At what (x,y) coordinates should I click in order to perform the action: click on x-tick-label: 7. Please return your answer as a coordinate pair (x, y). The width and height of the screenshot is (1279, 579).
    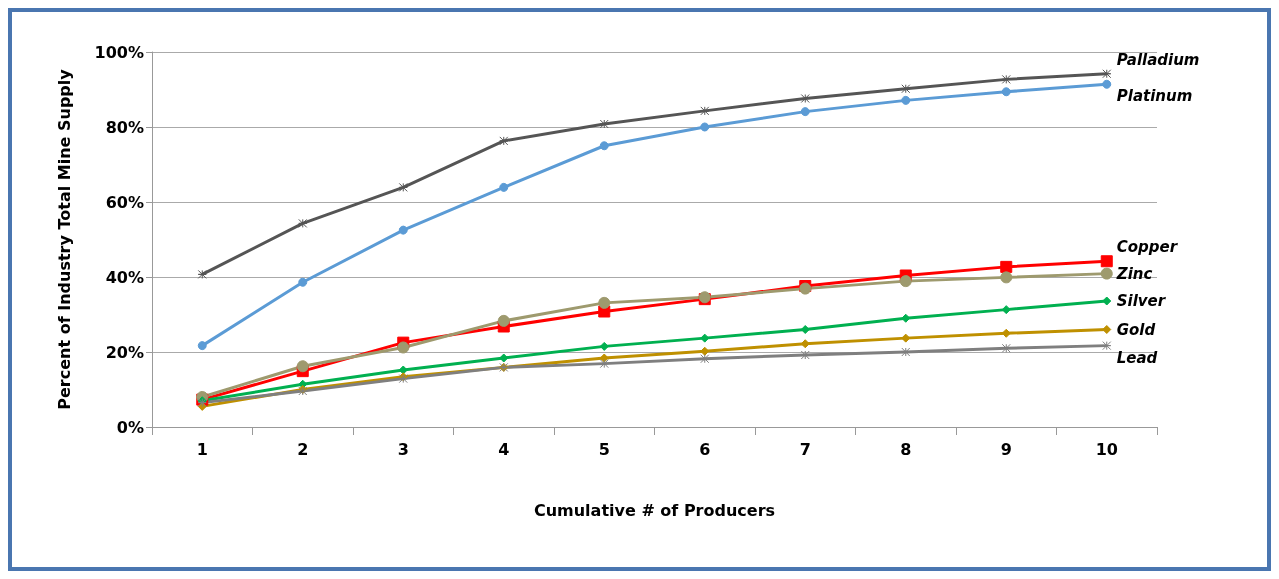
    Looking at the image, I should click on (805, 449).